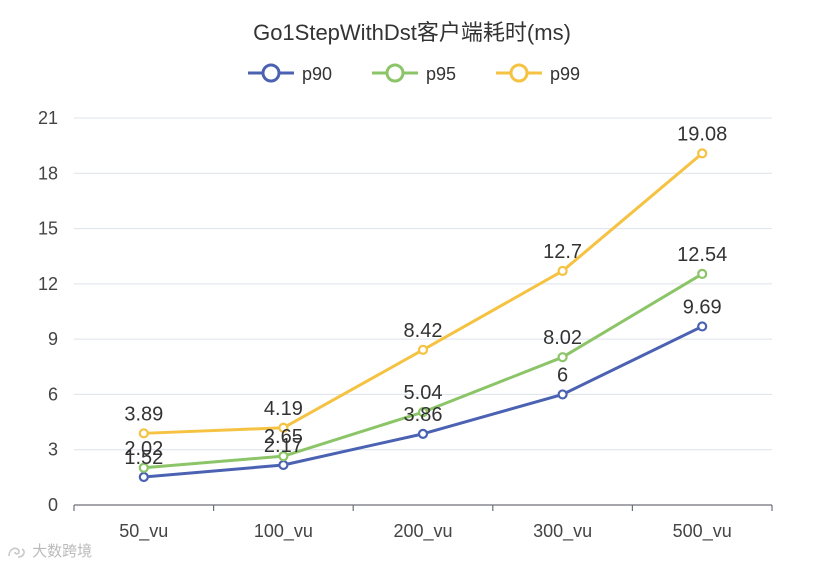 The image size is (824, 570). Describe the element at coordinates (423, 331) in the screenshot. I see `data-label: 8.42` at that location.